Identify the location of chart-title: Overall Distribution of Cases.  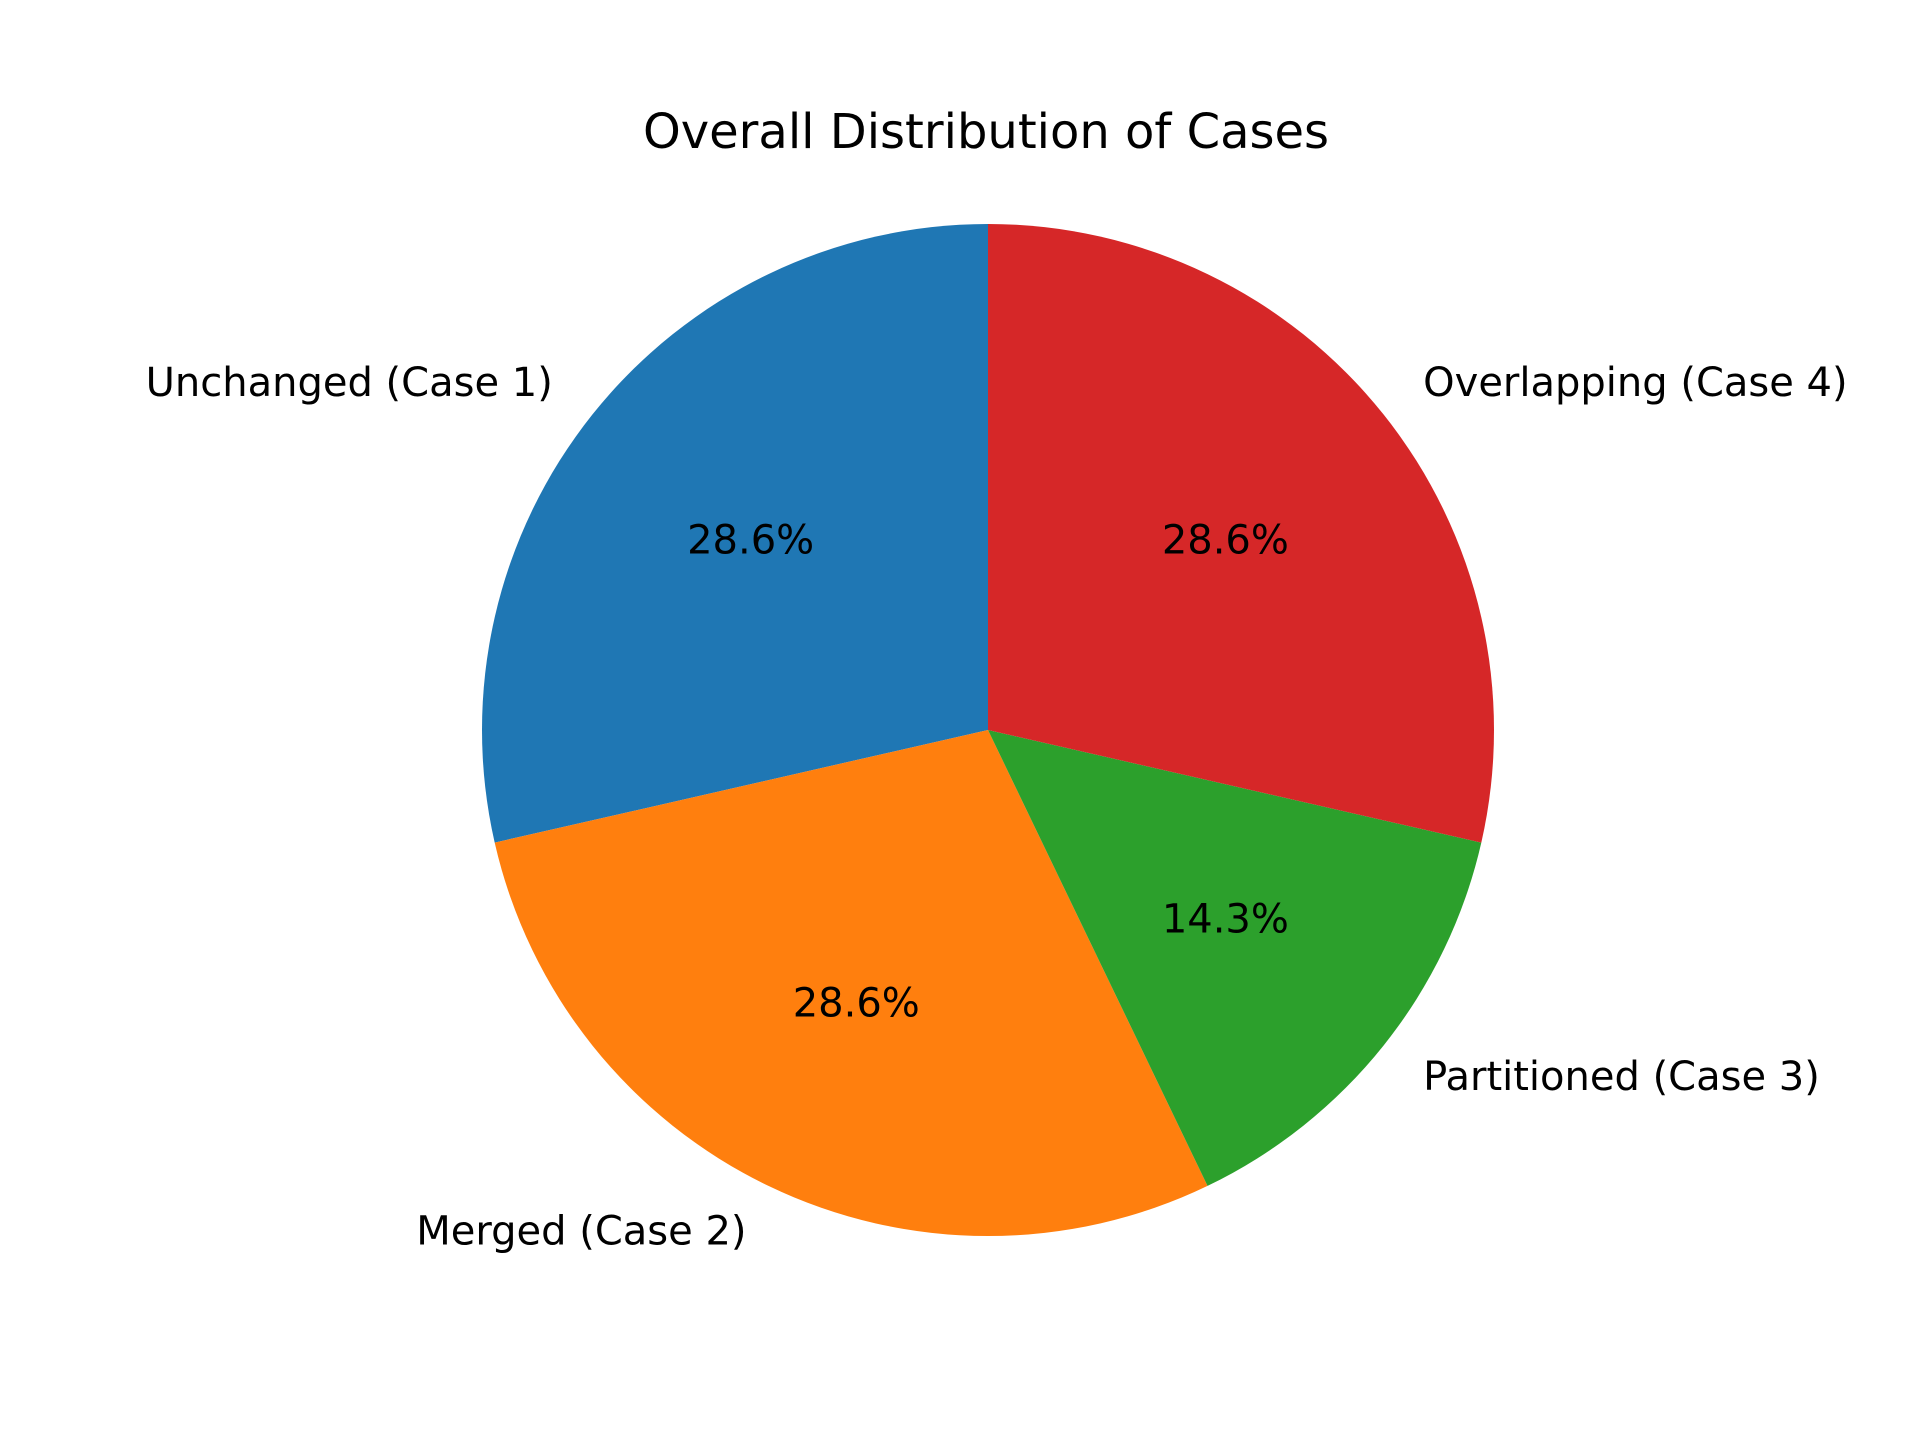
(986, 132).